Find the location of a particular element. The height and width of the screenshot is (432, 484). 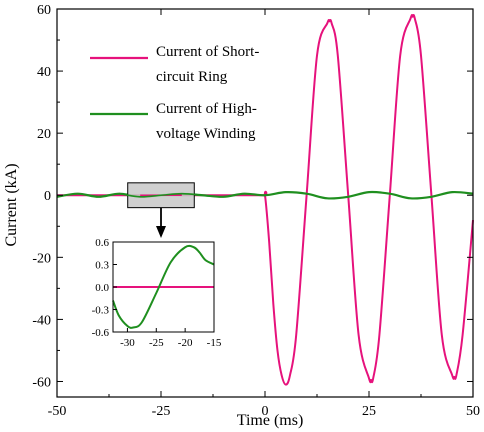

legend-label-line1: Current of High- is located at coordinates (206, 109).